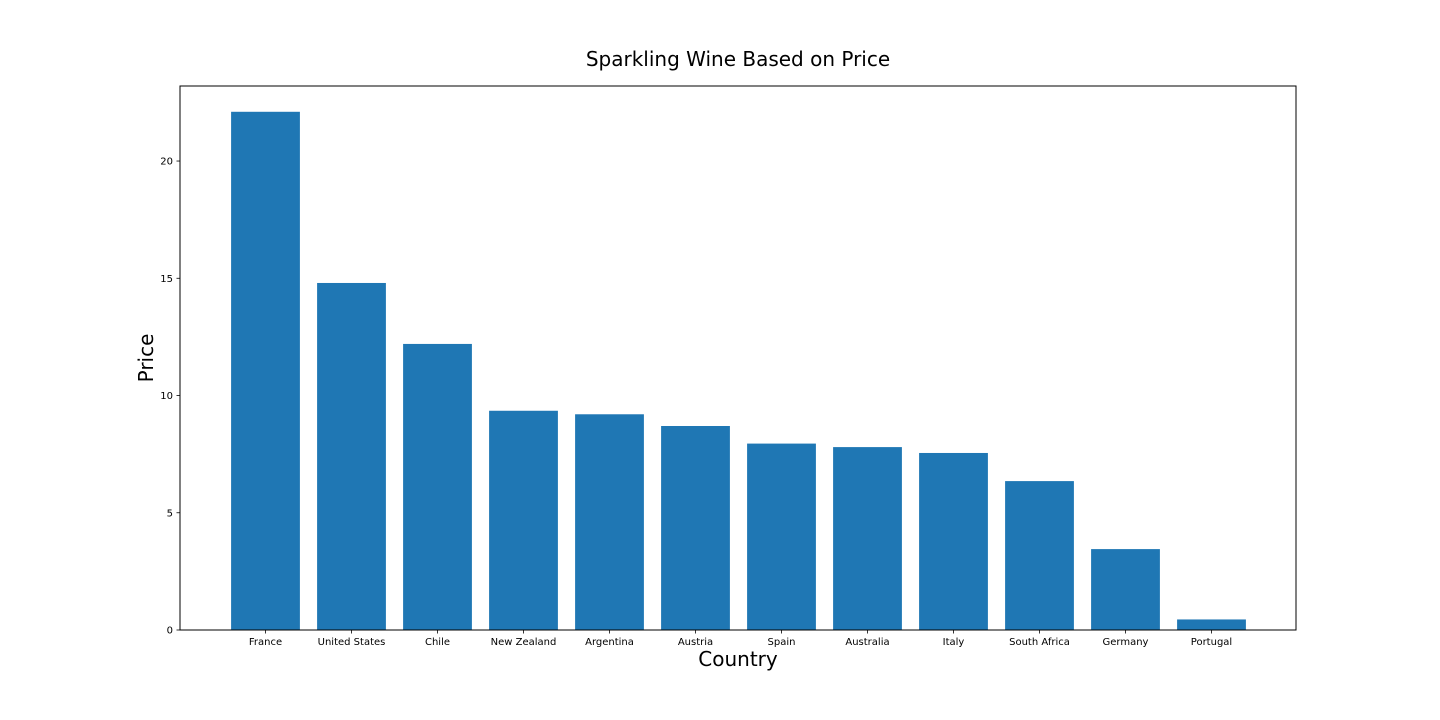 This screenshot has width=1440, height=720. I want to click on x-tick-label: Portugal, so click(1211, 642).